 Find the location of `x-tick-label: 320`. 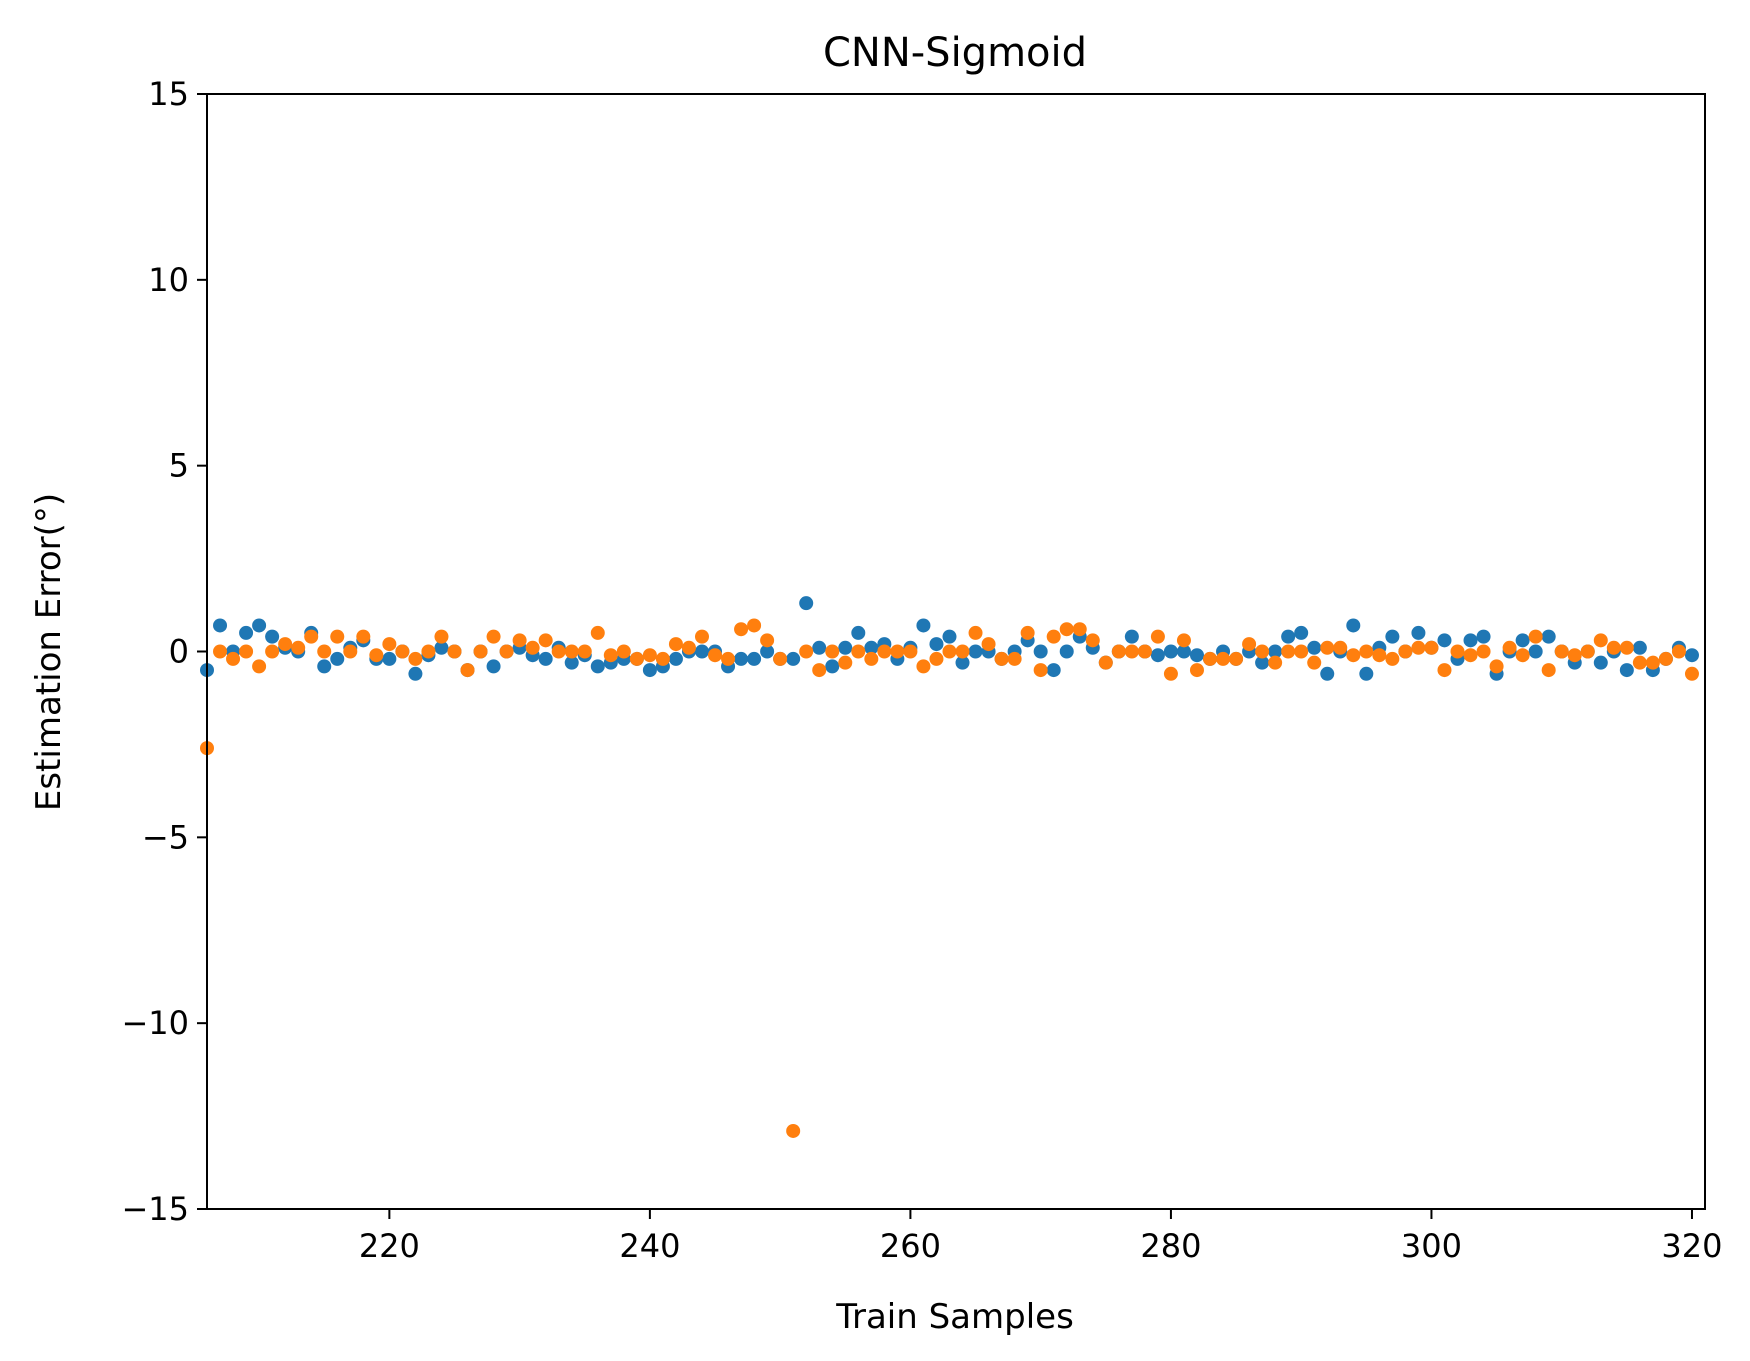

x-tick-label: 320 is located at coordinates (1691, 1246).